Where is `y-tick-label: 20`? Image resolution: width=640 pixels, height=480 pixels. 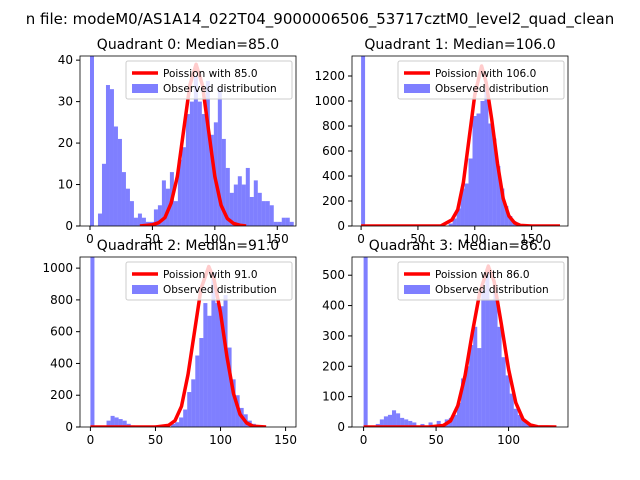
y-tick-label: 20 is located at coordinates (65, 143).